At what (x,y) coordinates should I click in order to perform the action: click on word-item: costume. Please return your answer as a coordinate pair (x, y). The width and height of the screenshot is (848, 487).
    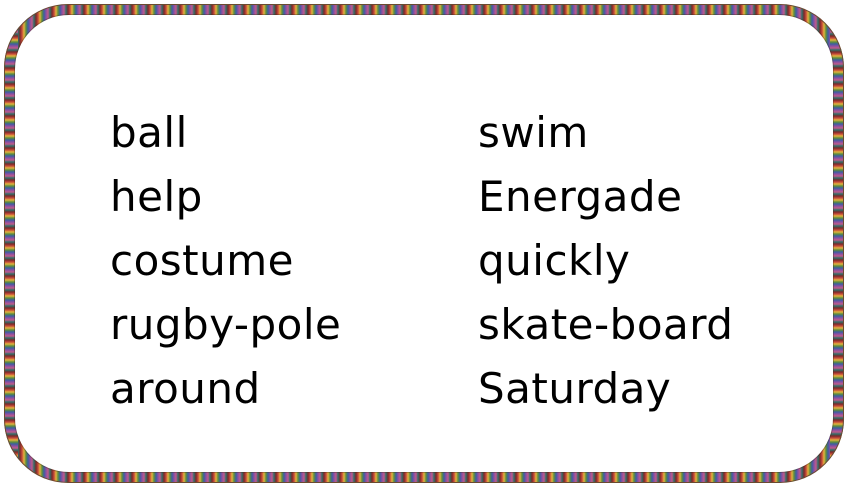
    Looking at the image, I should click on (202, 260).